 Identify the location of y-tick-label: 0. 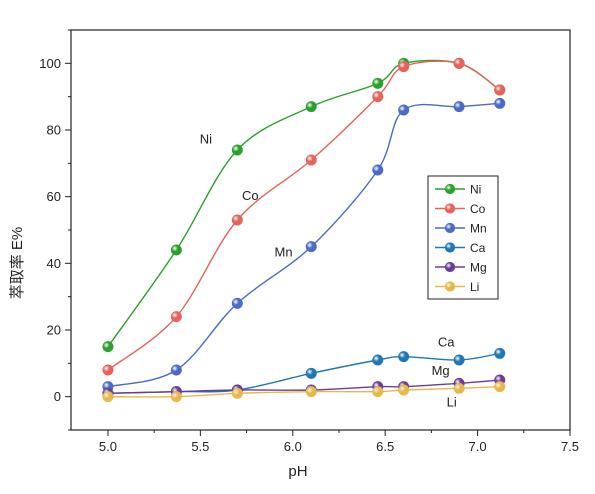
(57, 396).